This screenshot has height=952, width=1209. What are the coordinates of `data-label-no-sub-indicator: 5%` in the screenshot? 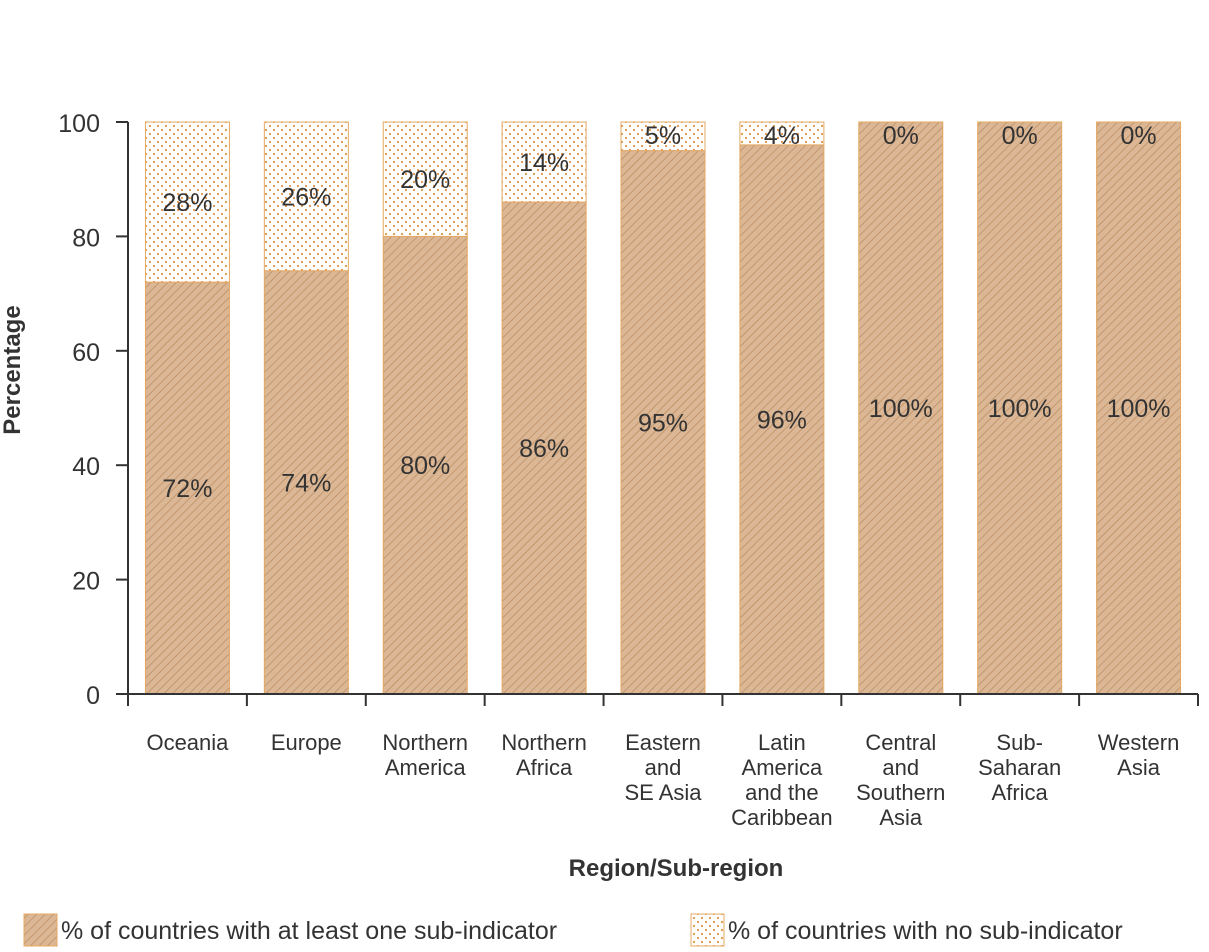 It's located at (663, 136).